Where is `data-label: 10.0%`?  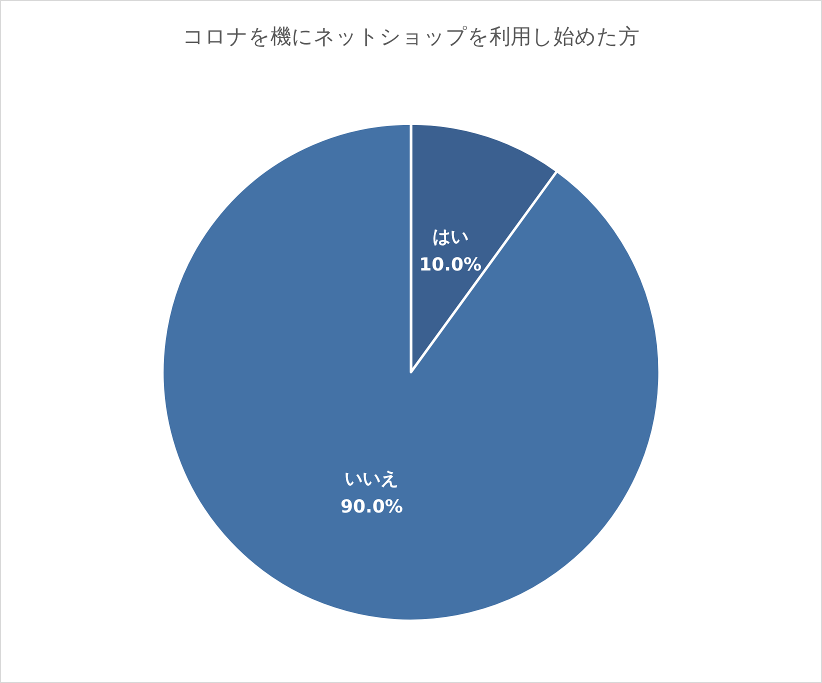
data-label: 10.0% is located at coordinates (450, 265).